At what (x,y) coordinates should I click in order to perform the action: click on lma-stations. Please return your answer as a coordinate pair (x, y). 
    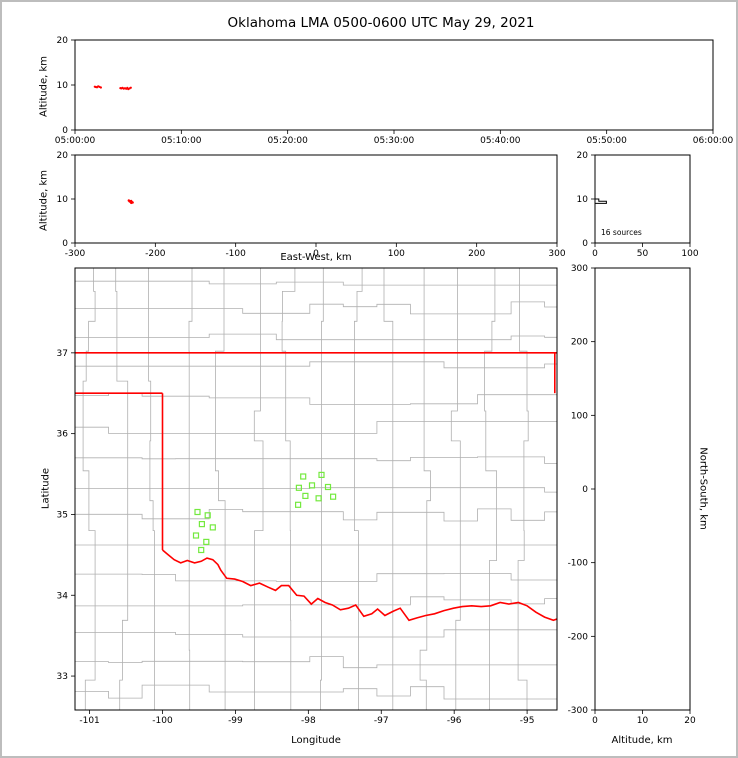
    Looking at the image, I should click on (264, 512).